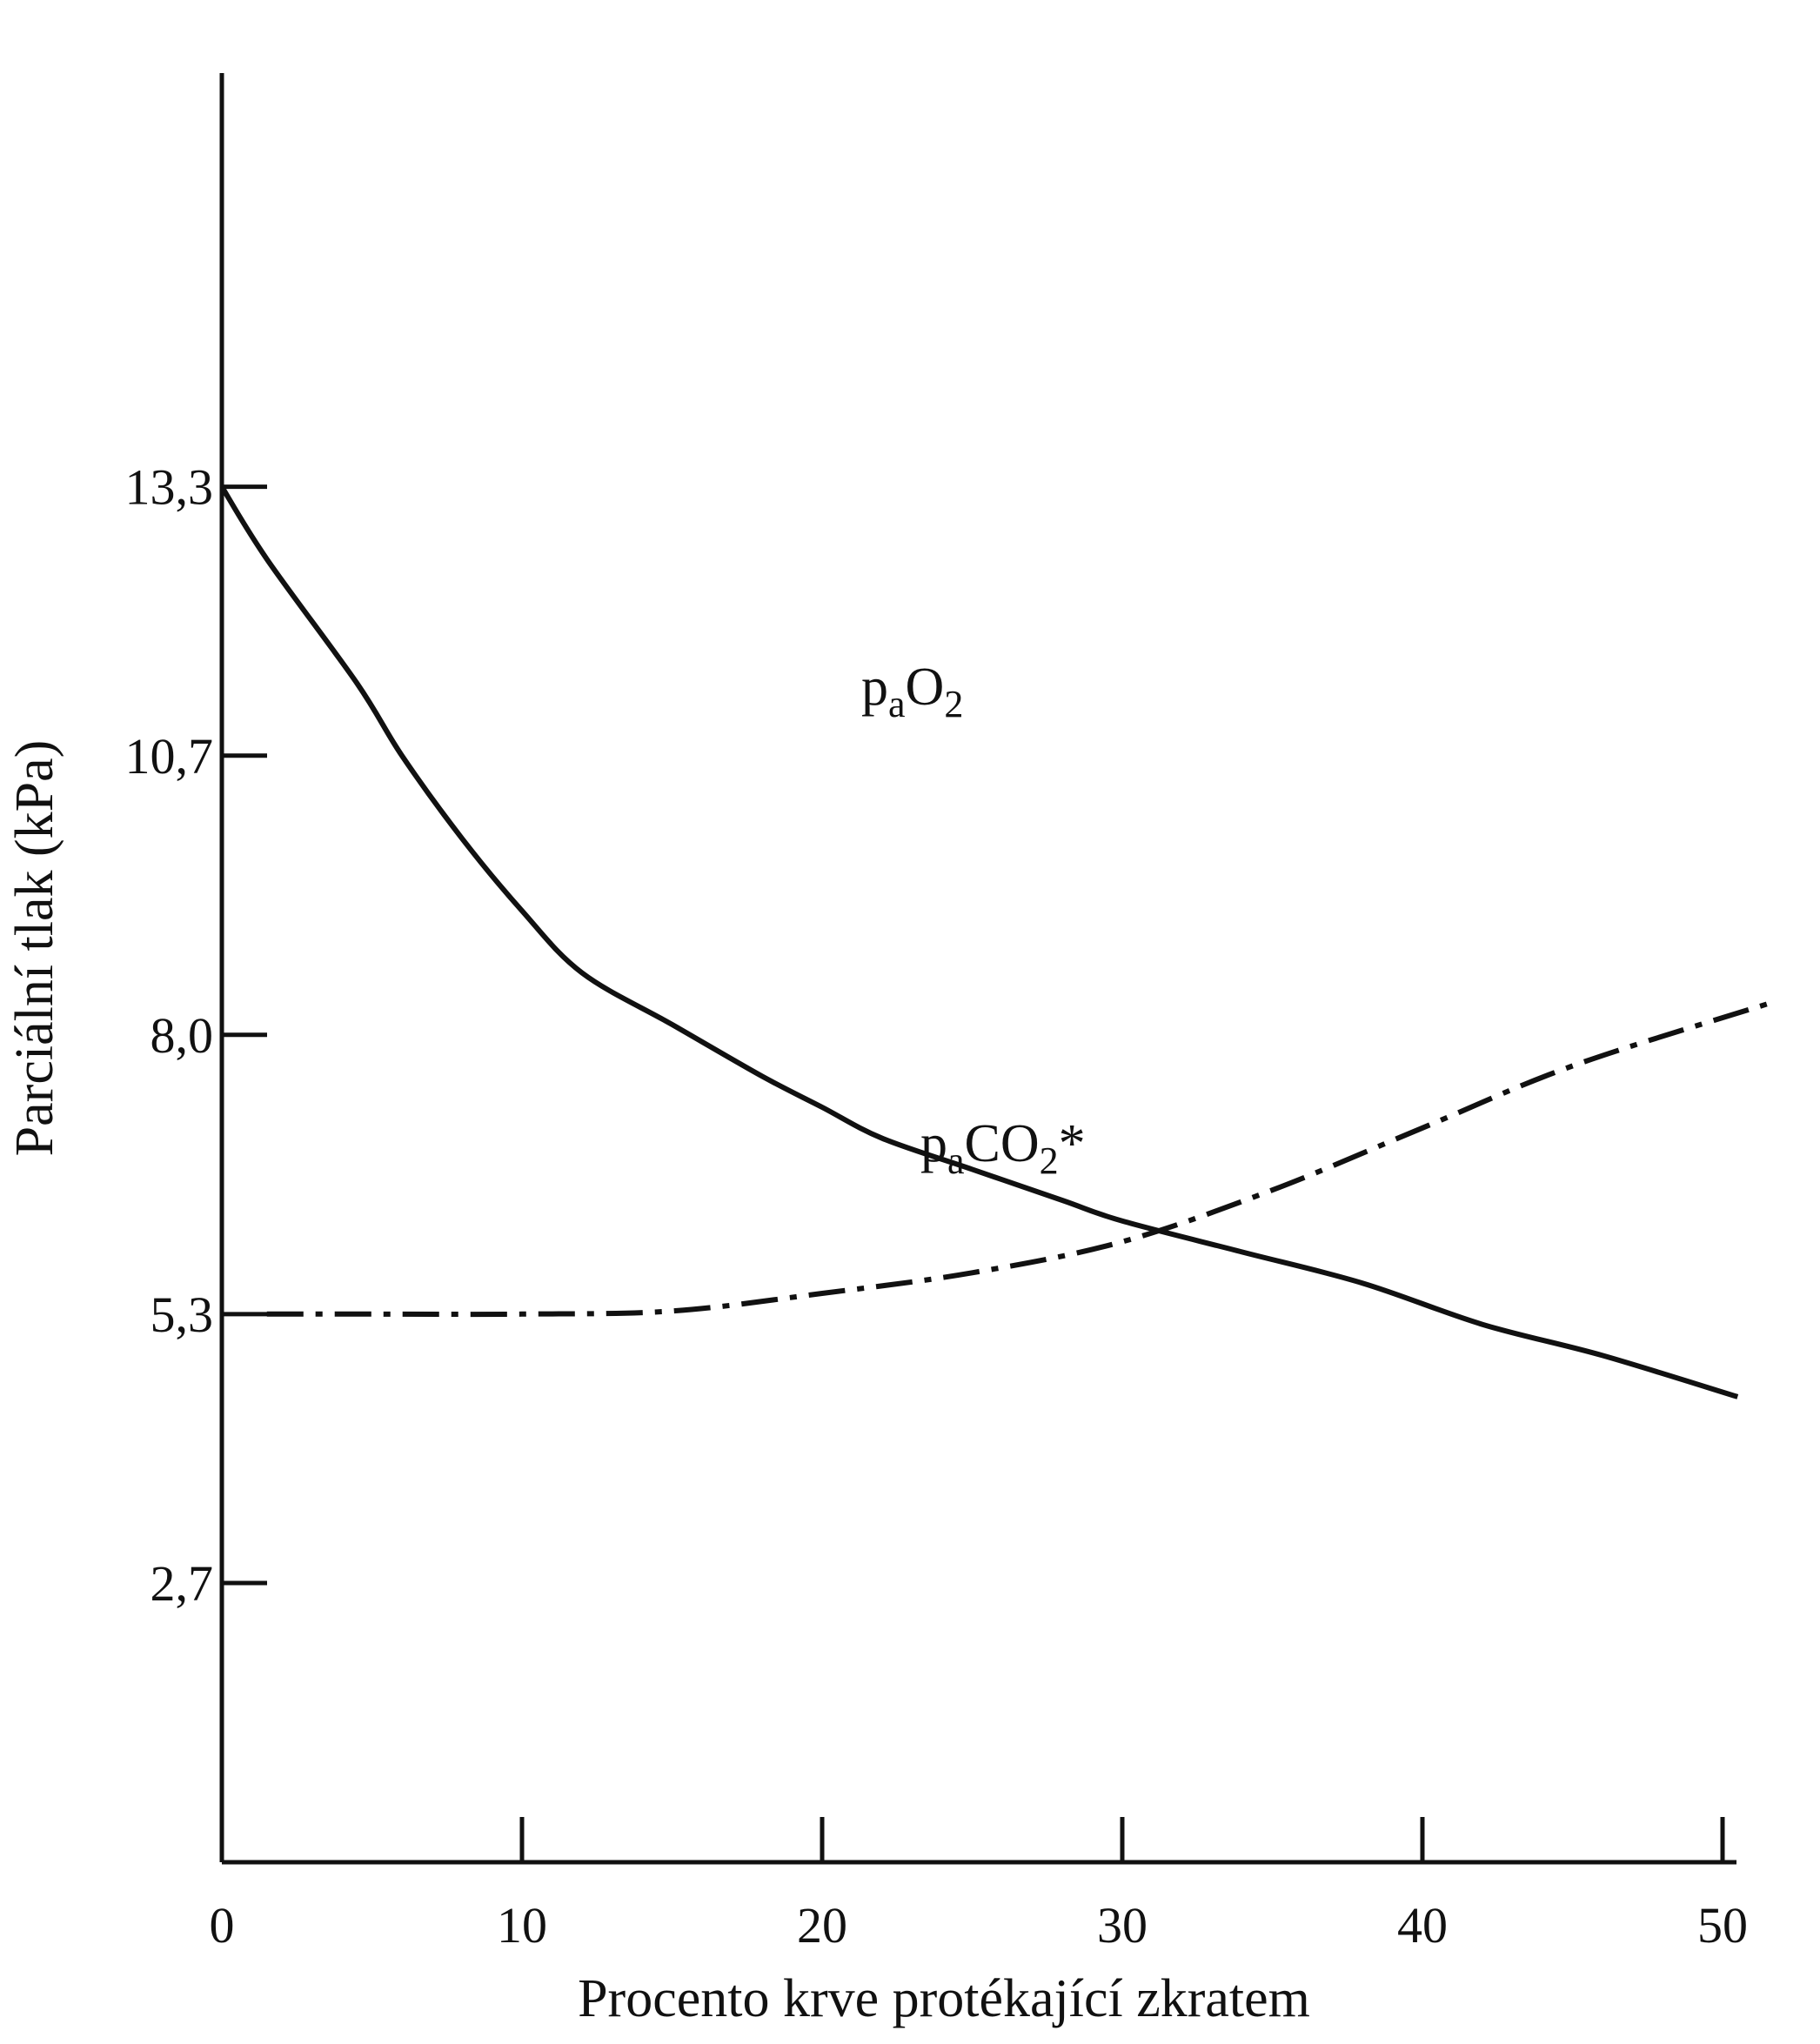 Image resolution: width=1820 pixels, height=2044 pixels. Describe the element at coordinates (182, 1035) in the screenshot. I see `y-tick-label: 8,0` at that location.